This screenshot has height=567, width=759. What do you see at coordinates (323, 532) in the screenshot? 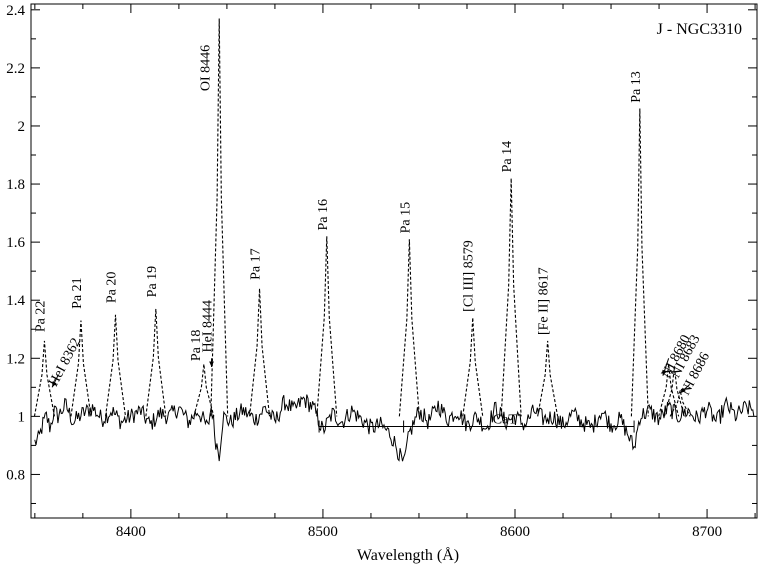
I see `x-tick-label: 8500` at bounding box center [323, 532].